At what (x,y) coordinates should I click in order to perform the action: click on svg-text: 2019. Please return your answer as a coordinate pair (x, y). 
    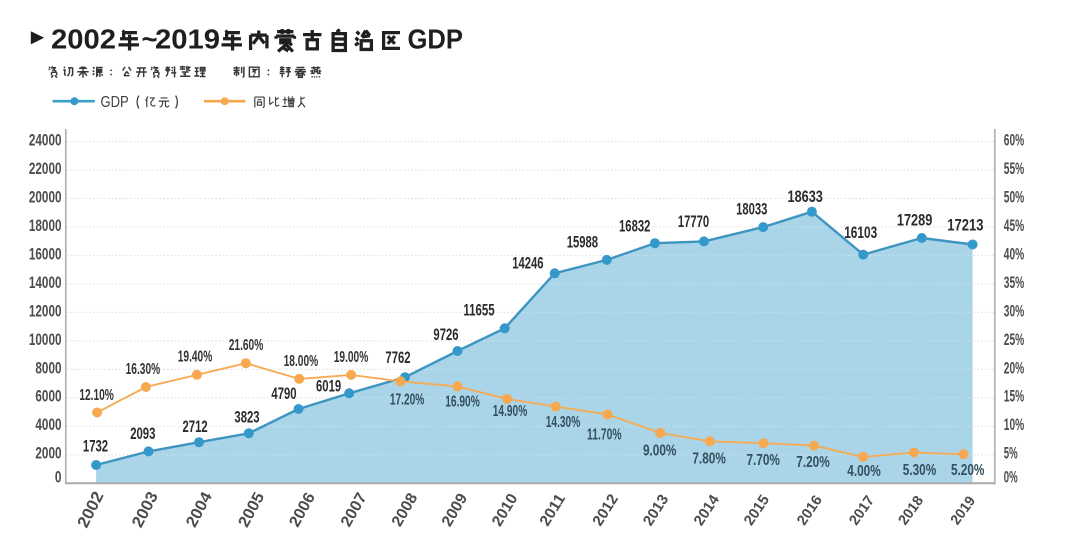
    Looking at the image, I should click on (187, 38).